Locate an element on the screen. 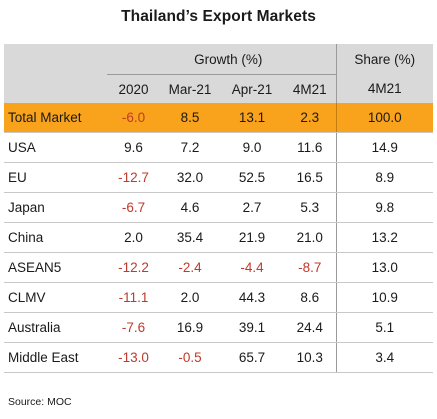  share-cell: 14.9 is located at coordinates (384, 147).